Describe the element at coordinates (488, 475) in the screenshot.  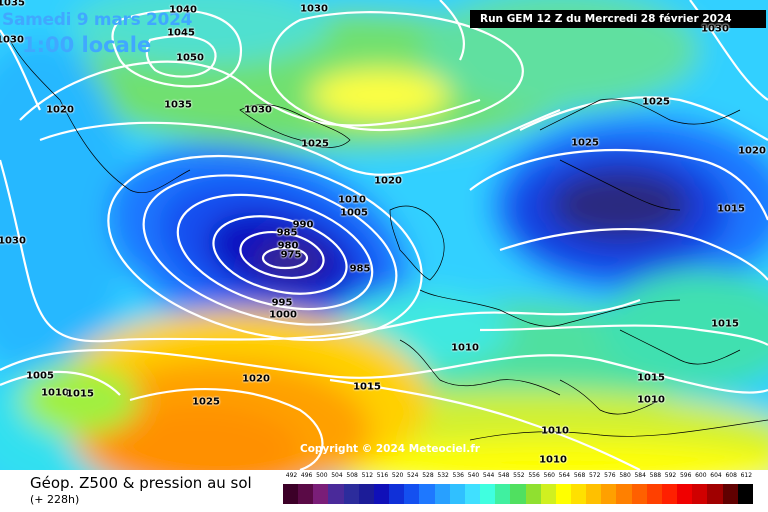
I see `color-scale-label: 544` at that location.